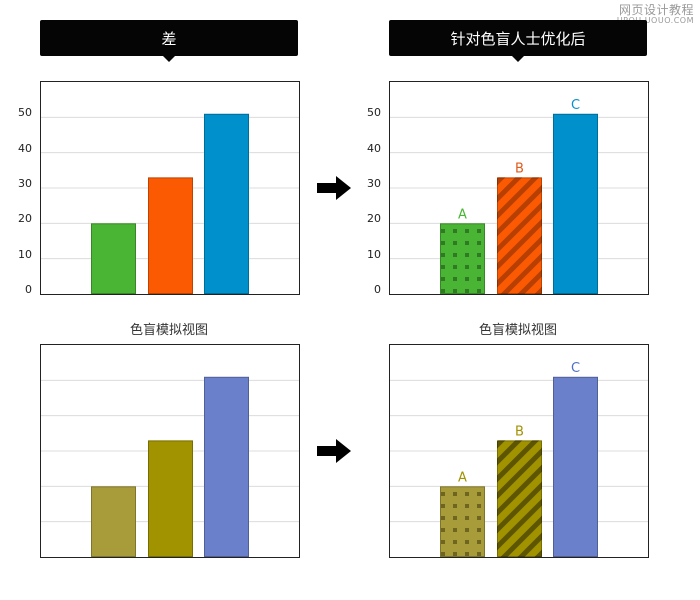 This screenshot has width=700, height=600. Describe the element at coordinates (168, 330) in the screenshot. I see `subtitle-left: 色盲模拟视图` at that location.